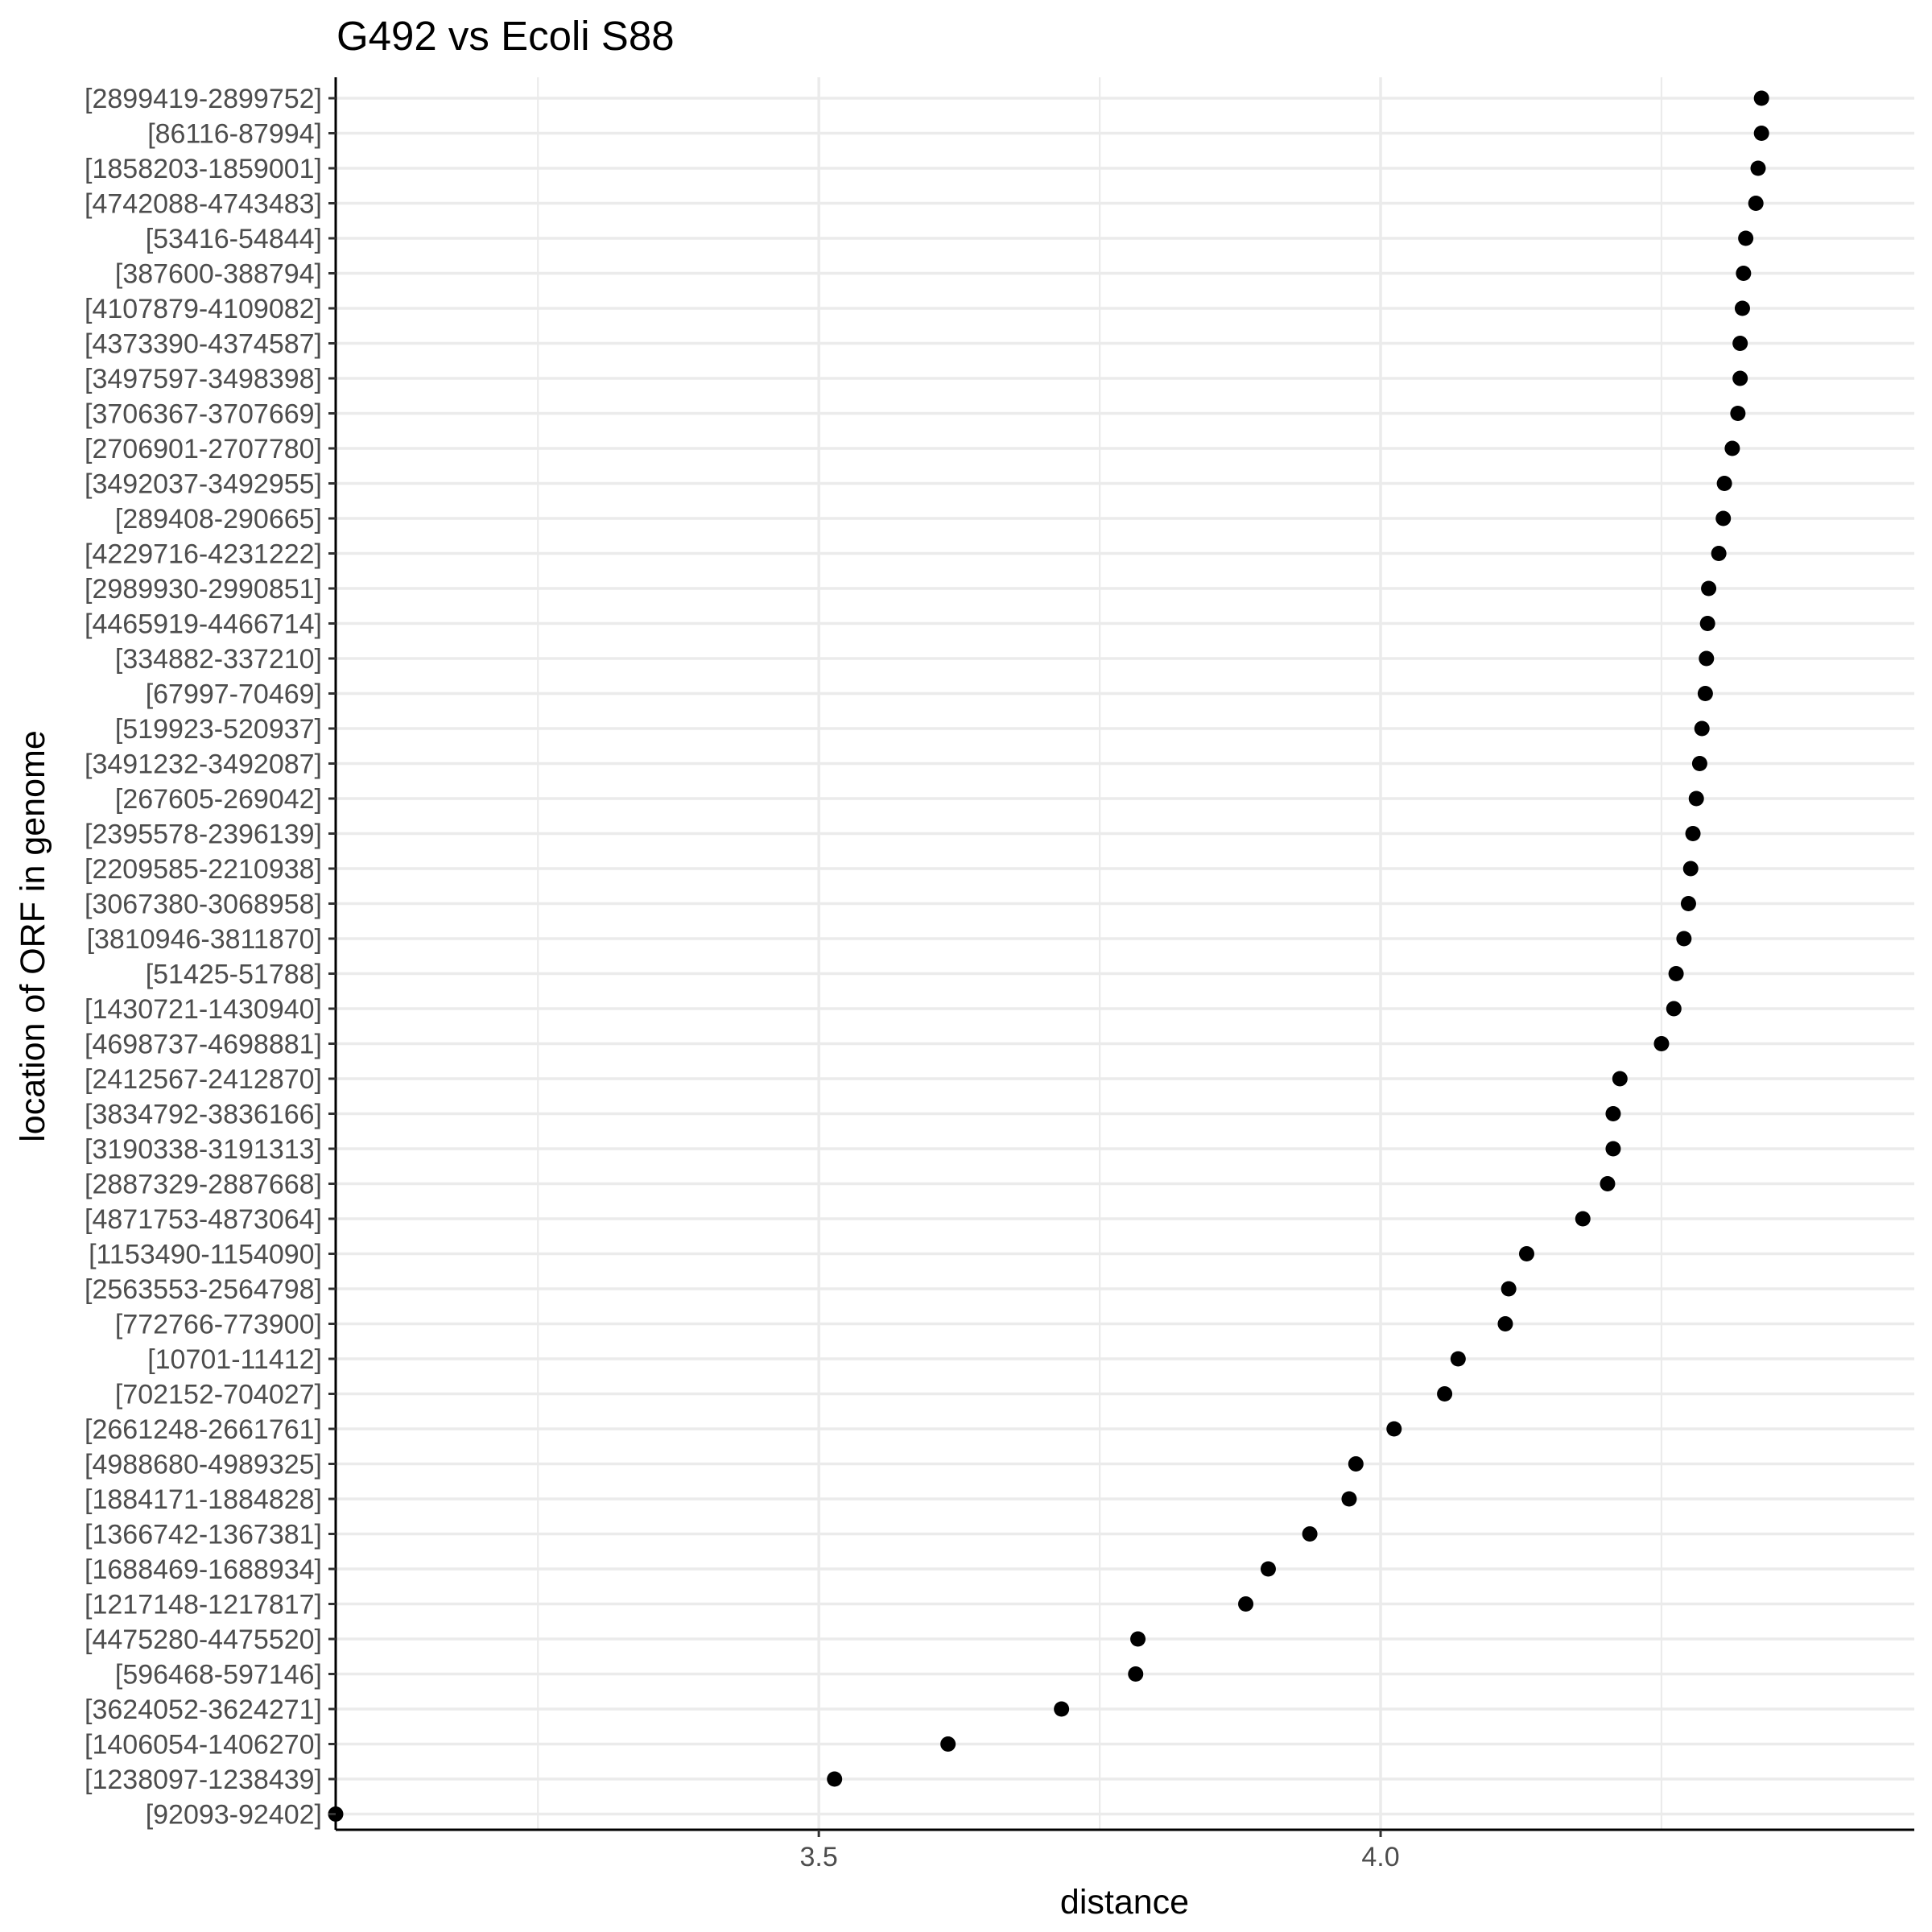 The height and width of the screenshot is (1932, 1932). I want to click on y-tick-label: [387600-388794], so click(218, 274).